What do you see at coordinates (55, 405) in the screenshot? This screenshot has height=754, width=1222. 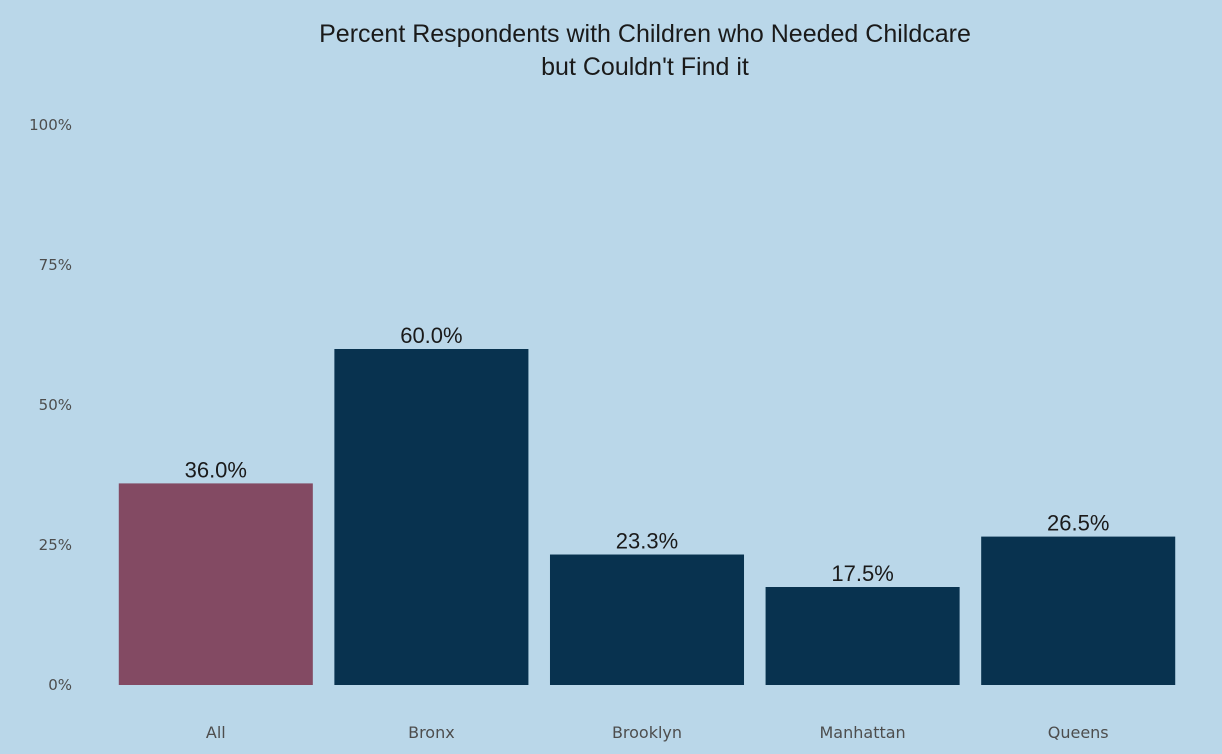 I see `y-tick-label: 50%` at bounding box center [55, 405].